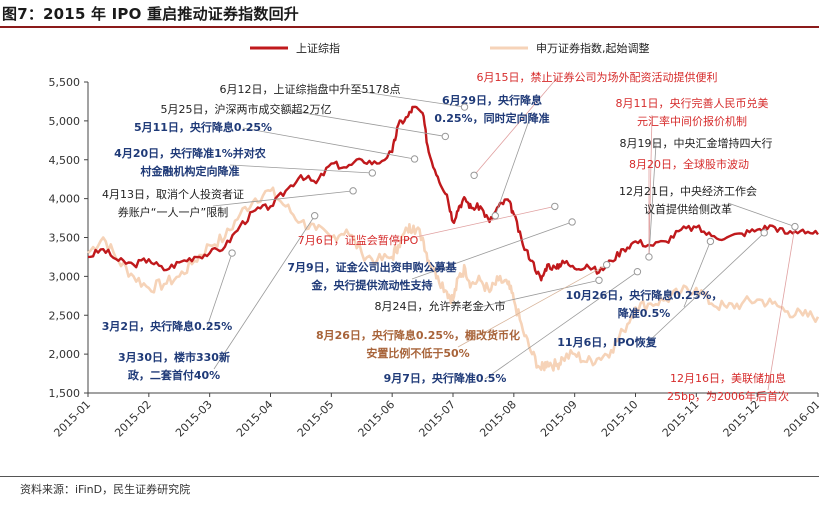 This screenshot has height=505, width=819. Describe the element at coordinates (173, 212) in the screenshot. I see `annotation-text: 券账户“一人一户”限制` at that location.